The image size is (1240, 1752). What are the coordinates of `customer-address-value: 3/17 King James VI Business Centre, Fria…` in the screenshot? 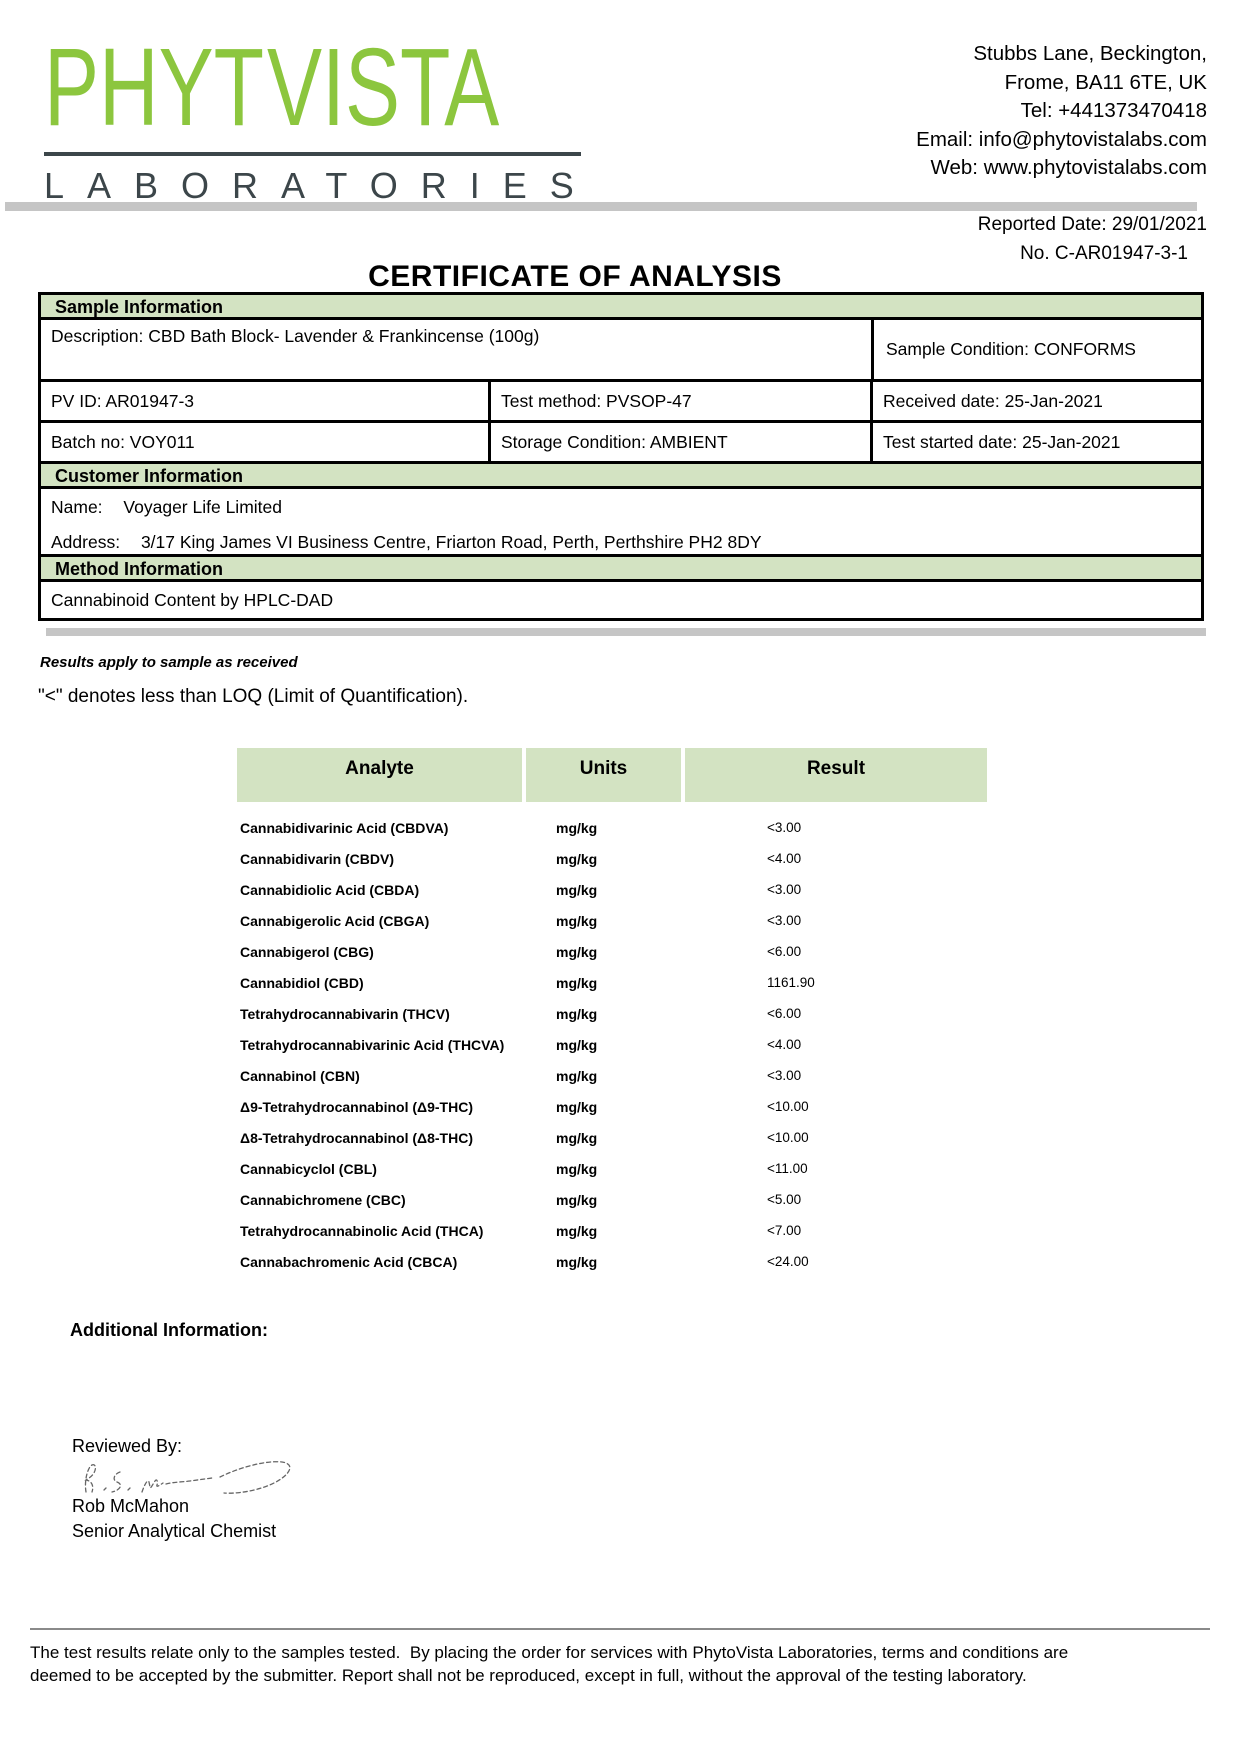 It's located at (451, 542).